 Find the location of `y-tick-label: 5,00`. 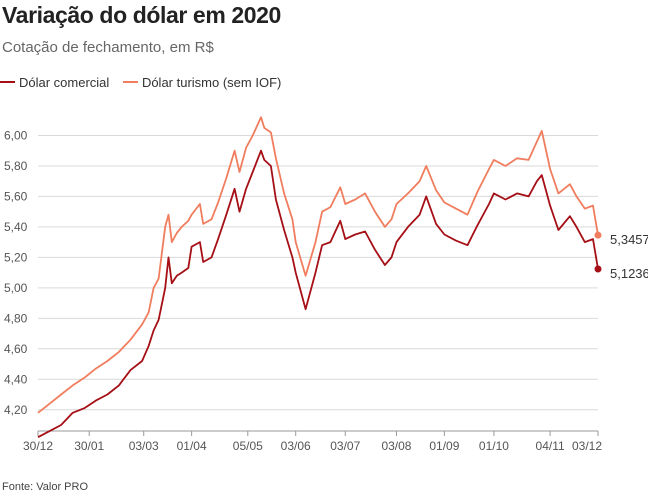

y-tick-label: 5,00 is located at coordinates (16, 288).